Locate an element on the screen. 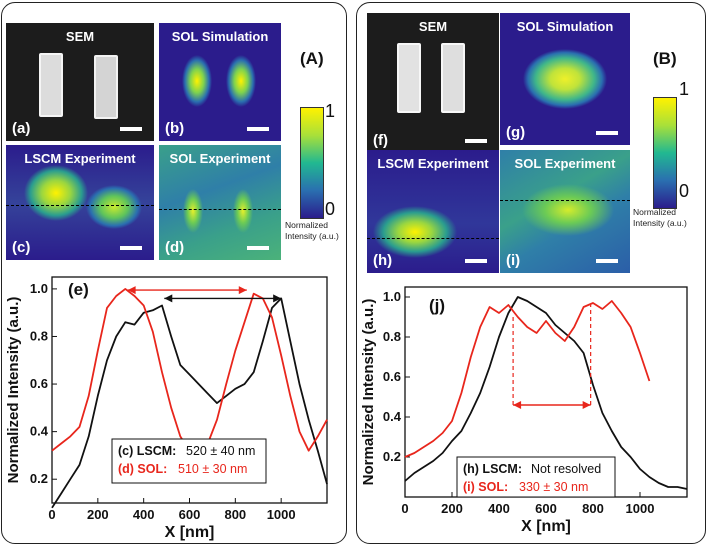 Image resolution: width=708 pixels, height=546 pixels. legend-value: 330 ± 30 nm is located at coordinates (553, 487).